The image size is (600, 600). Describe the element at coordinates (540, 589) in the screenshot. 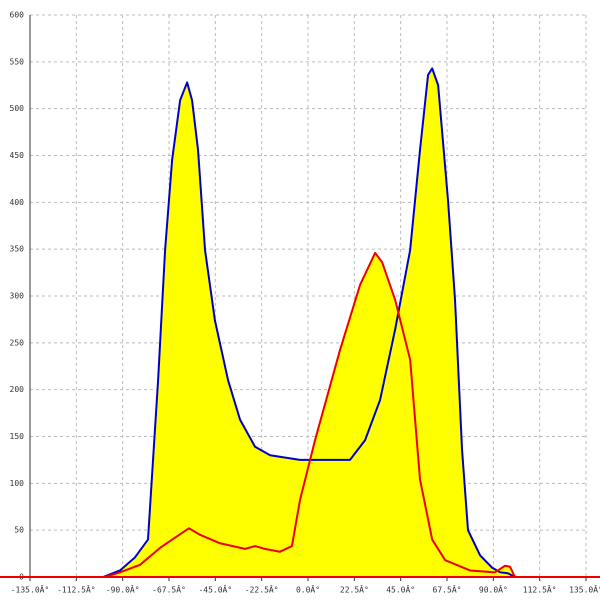

I see `x-tick-label: 112.5Â°` at that location.